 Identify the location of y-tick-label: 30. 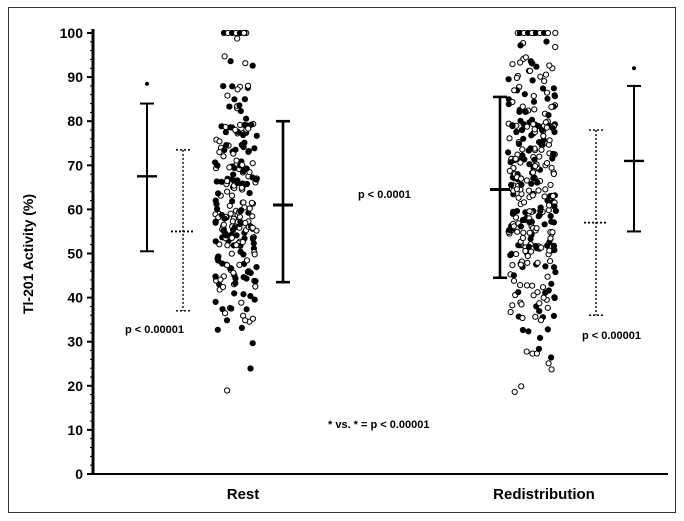
(75, 342).